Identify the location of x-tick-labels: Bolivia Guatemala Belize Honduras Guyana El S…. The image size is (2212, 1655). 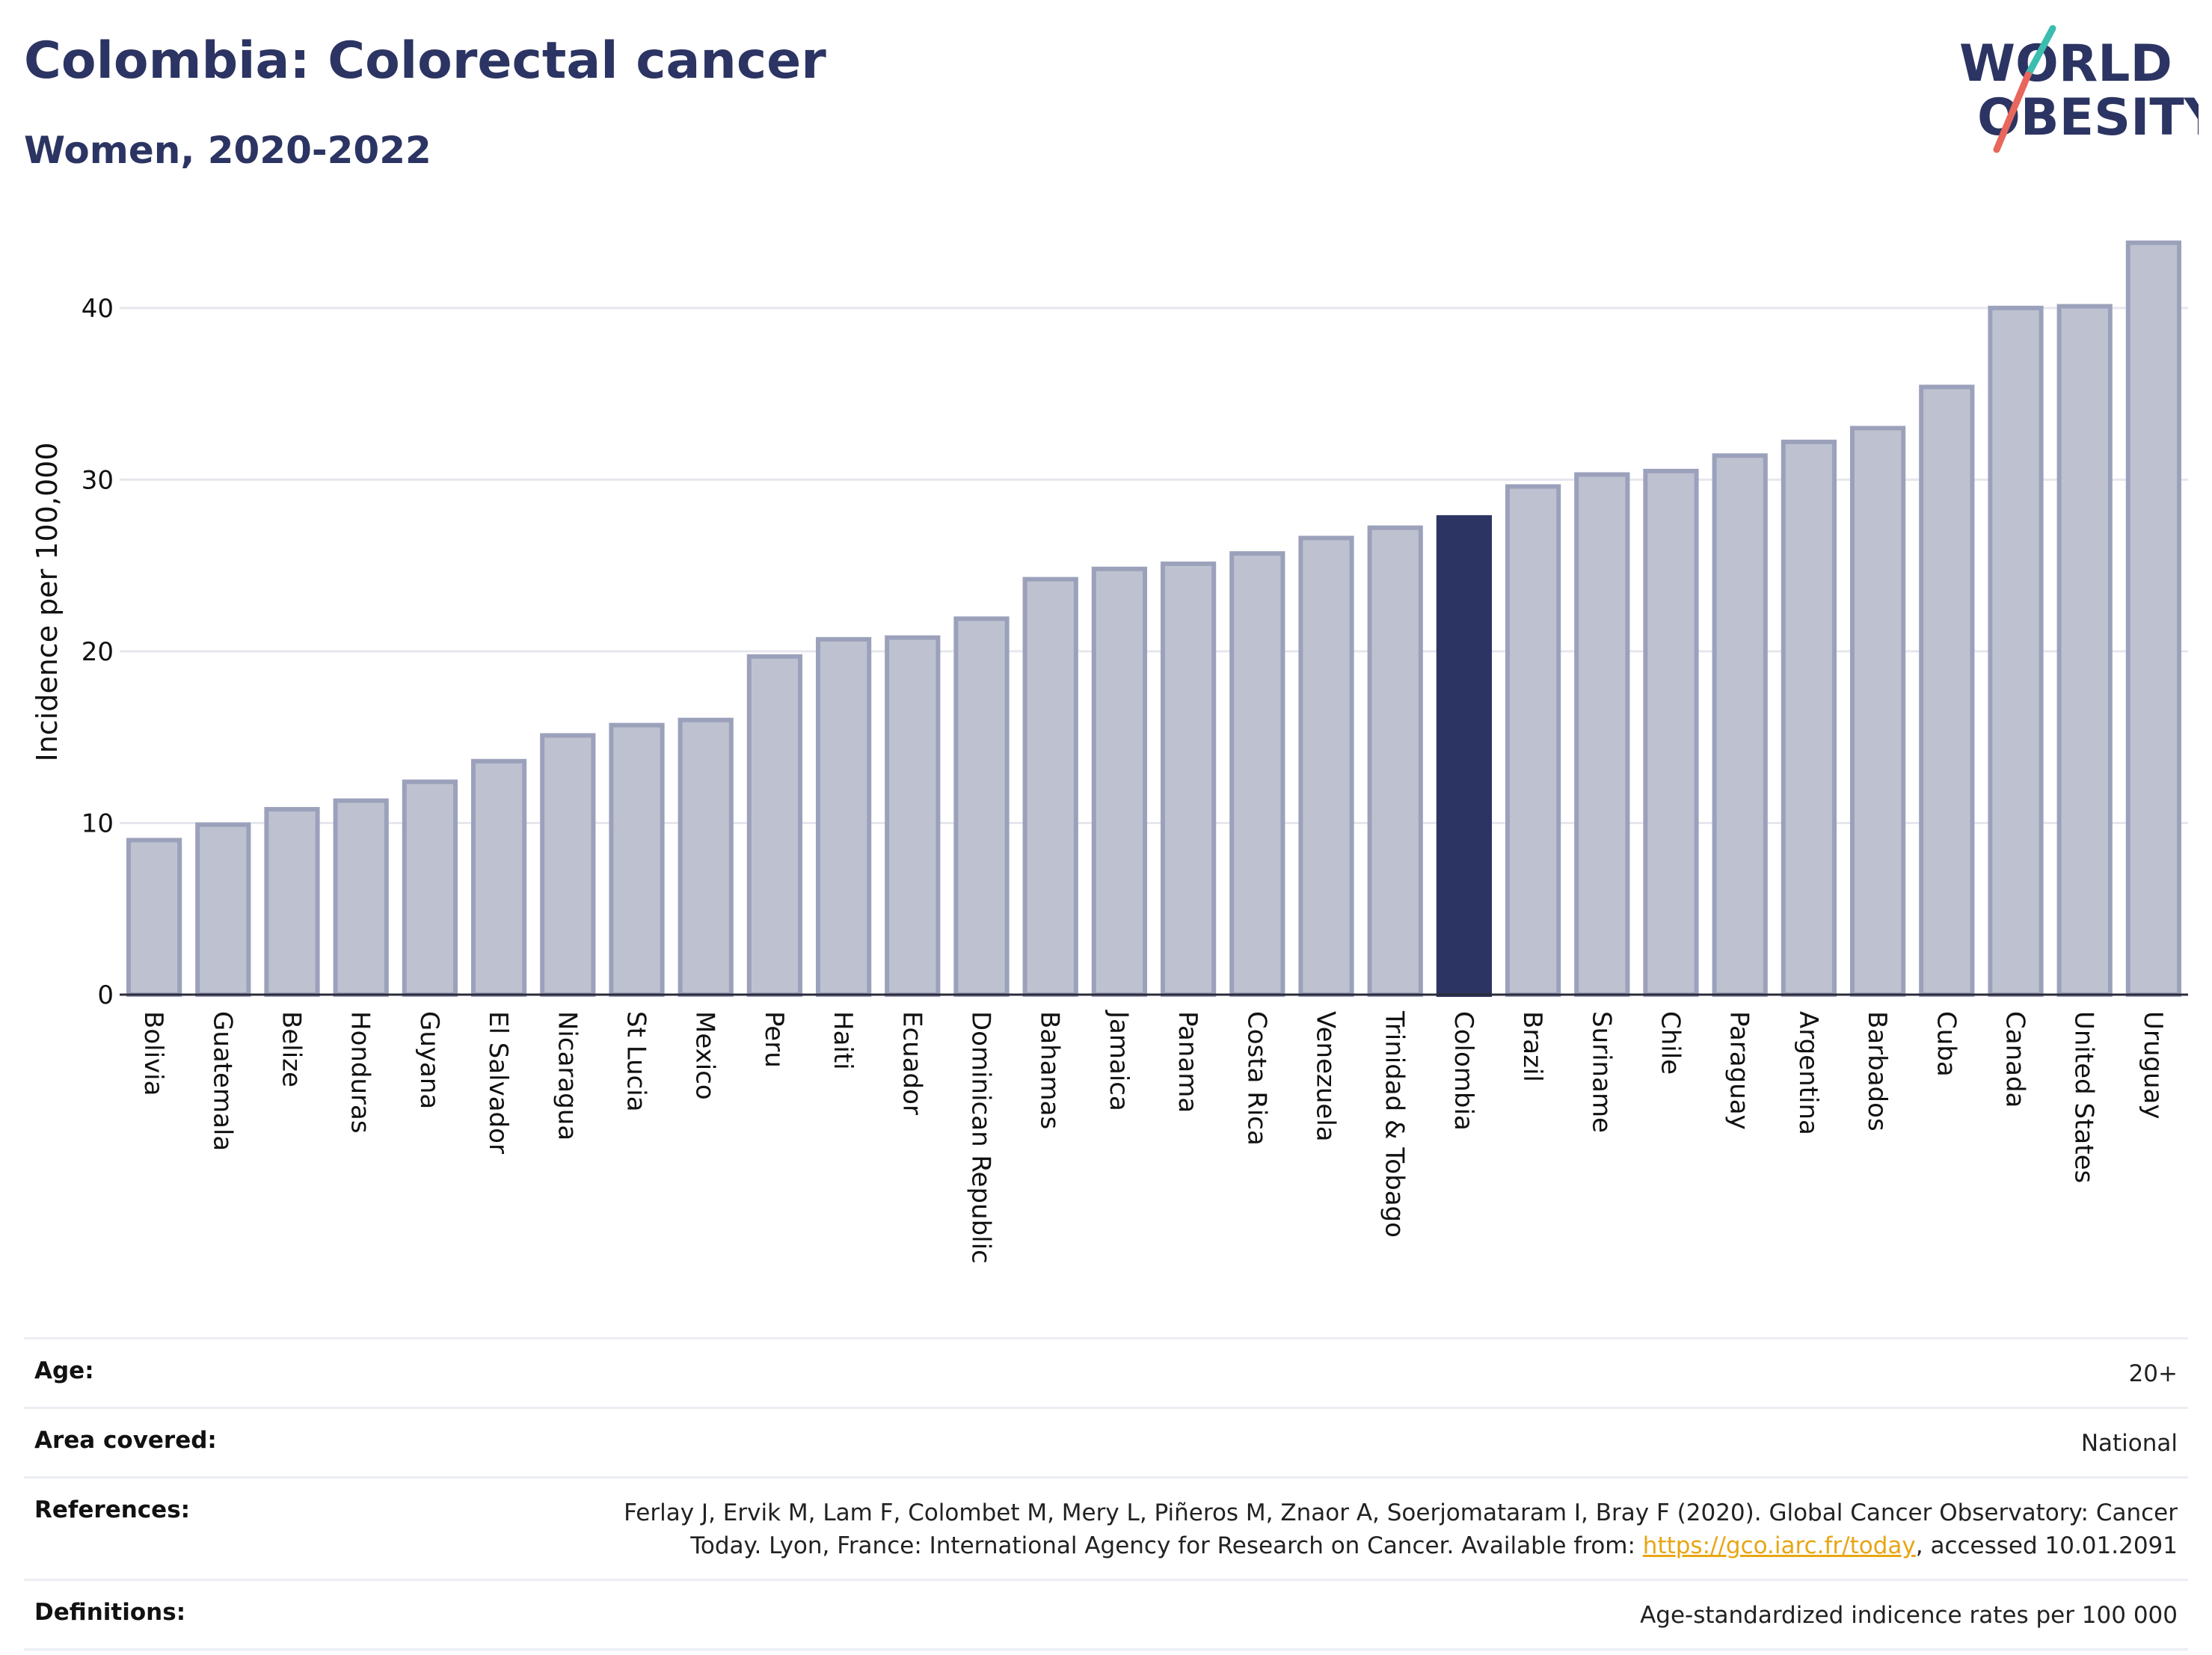
(1153, 1137).